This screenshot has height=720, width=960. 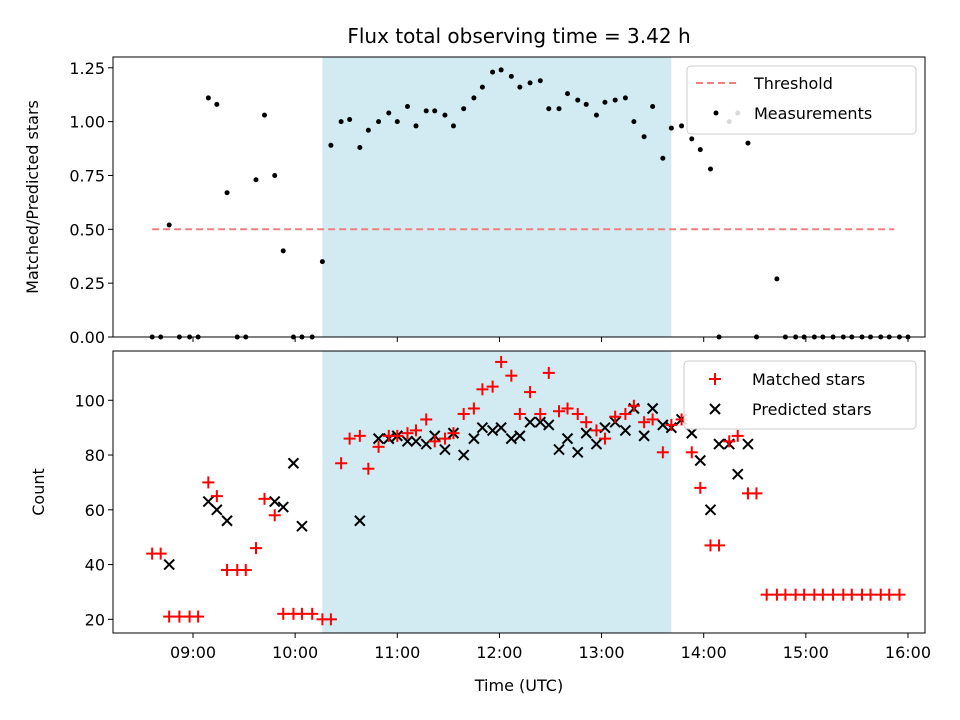 I want to click on y-tick-label: 60, so click(x=95, y=510).